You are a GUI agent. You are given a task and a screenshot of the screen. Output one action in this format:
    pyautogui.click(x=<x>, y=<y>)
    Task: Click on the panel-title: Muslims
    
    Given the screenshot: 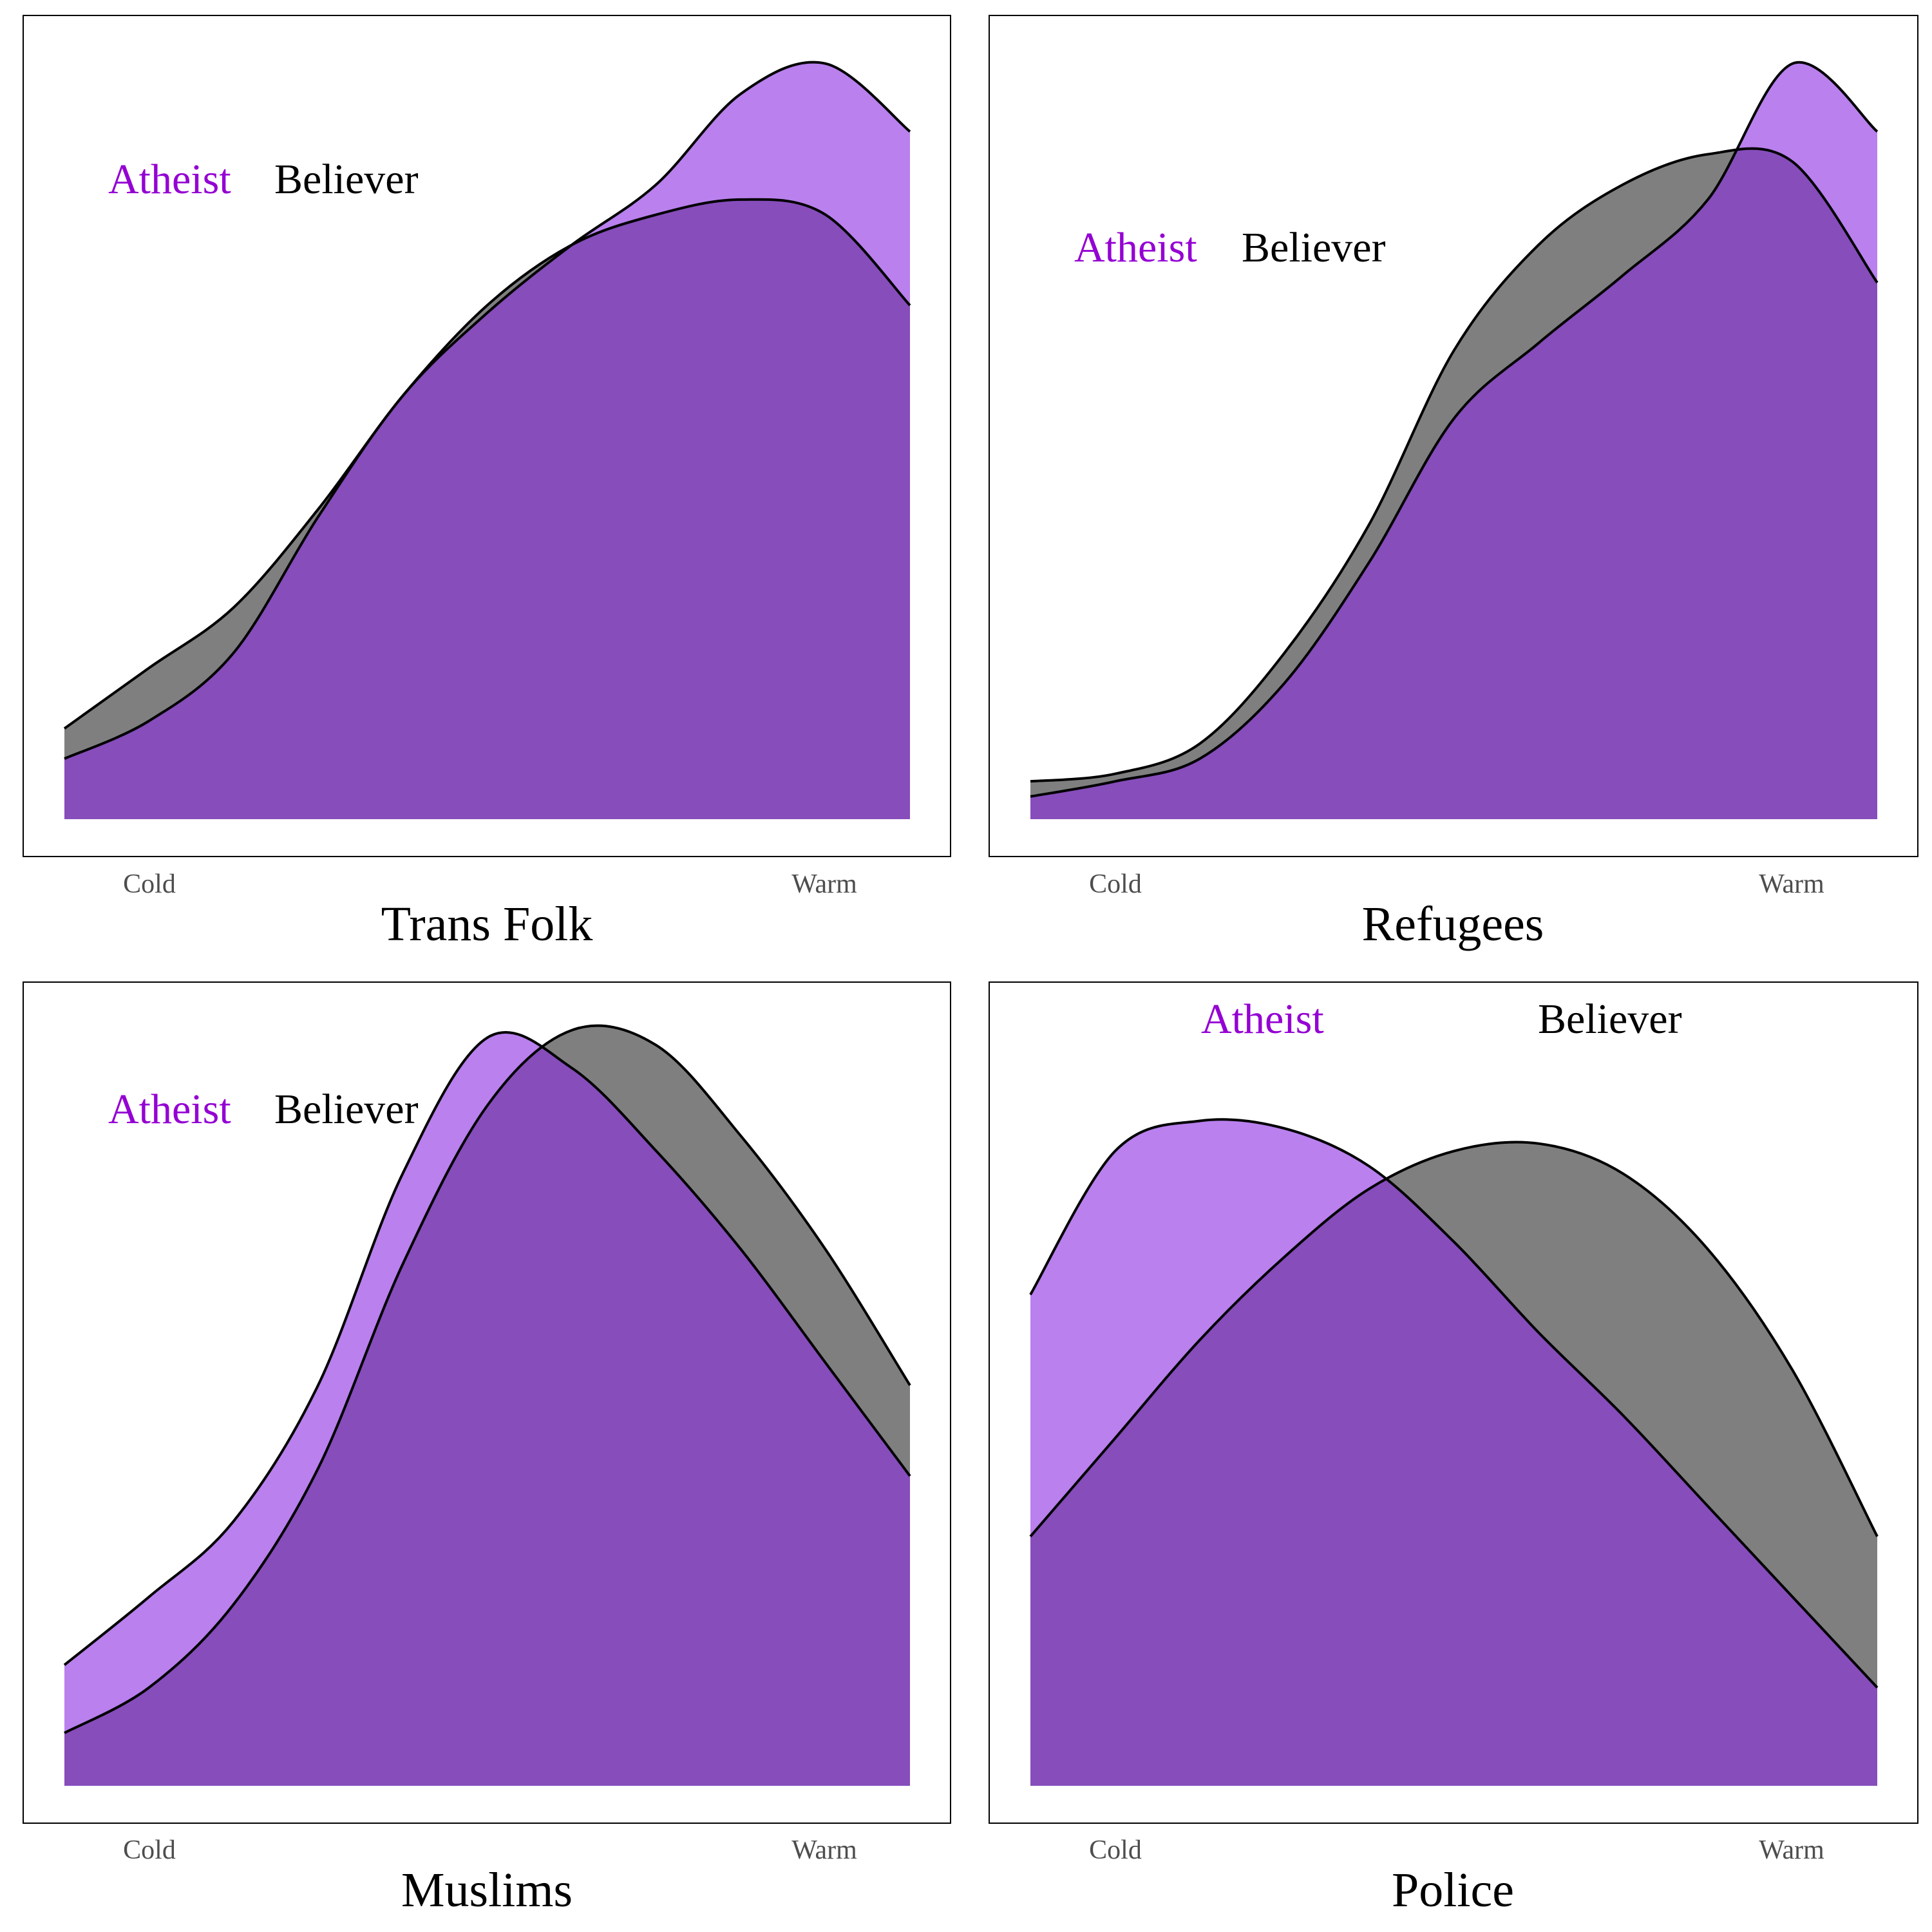 What is the action you would take?
    pyautogui.click(x=487, y=1890)
    